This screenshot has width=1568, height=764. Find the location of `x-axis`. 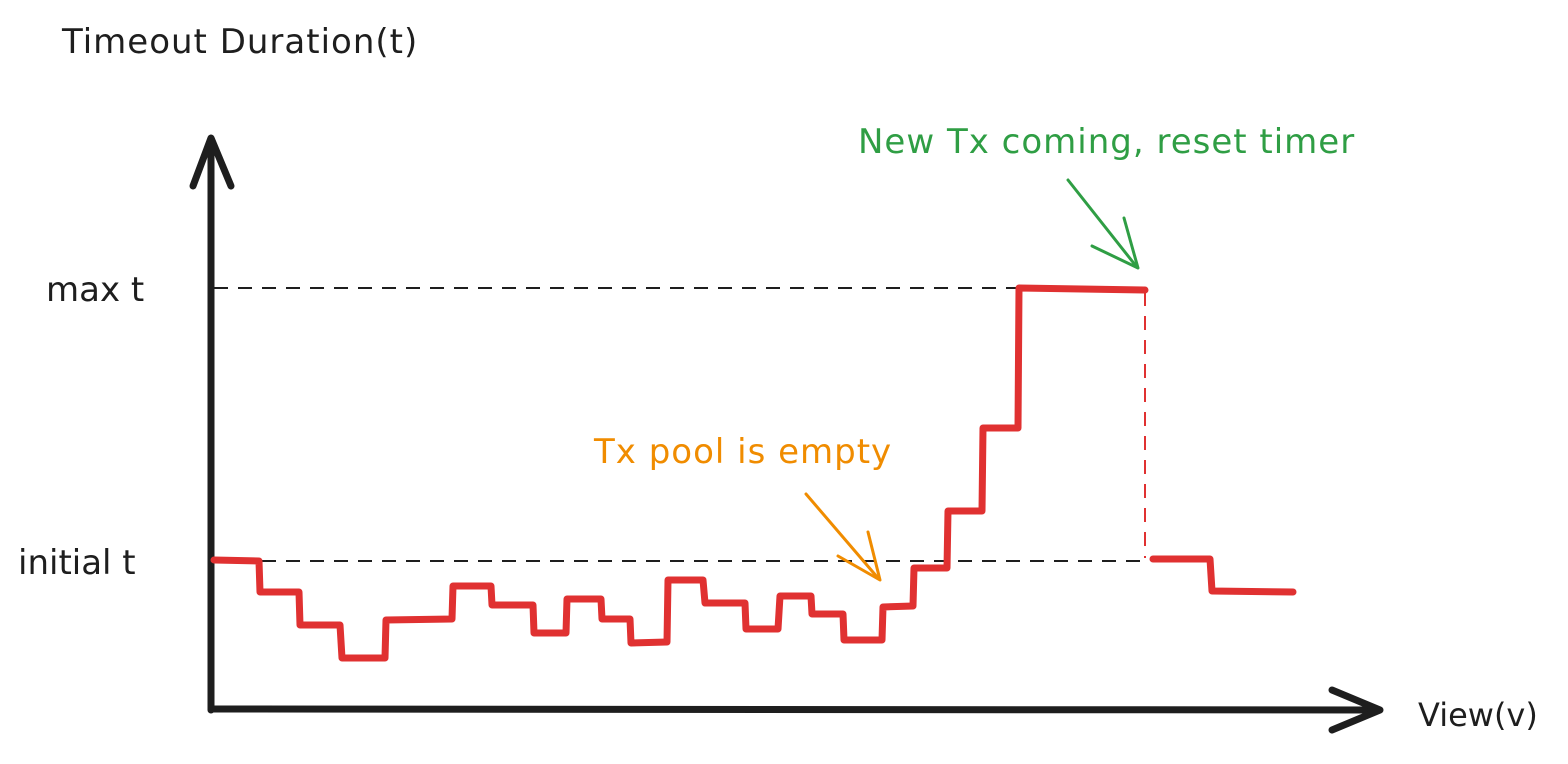

x-axis is located at coordinates (794, 709).